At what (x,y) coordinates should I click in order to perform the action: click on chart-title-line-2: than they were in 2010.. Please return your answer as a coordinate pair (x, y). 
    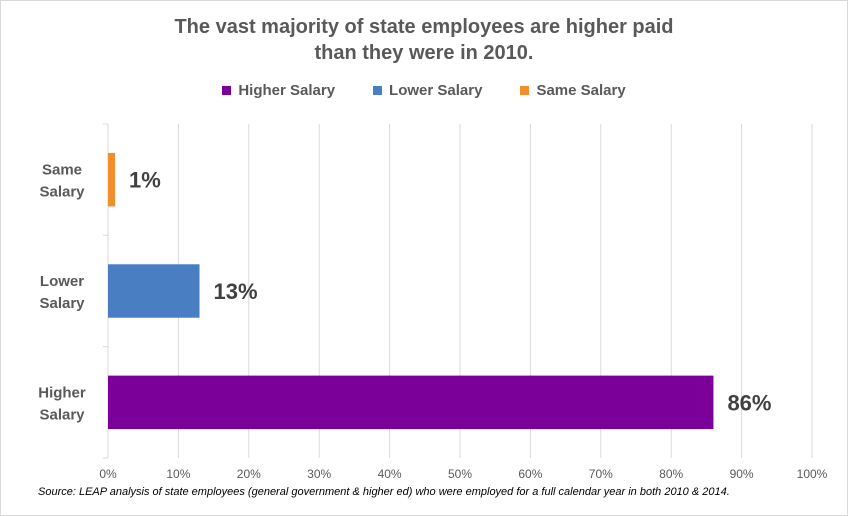
    Looking at the image, I should click on (424, 53).